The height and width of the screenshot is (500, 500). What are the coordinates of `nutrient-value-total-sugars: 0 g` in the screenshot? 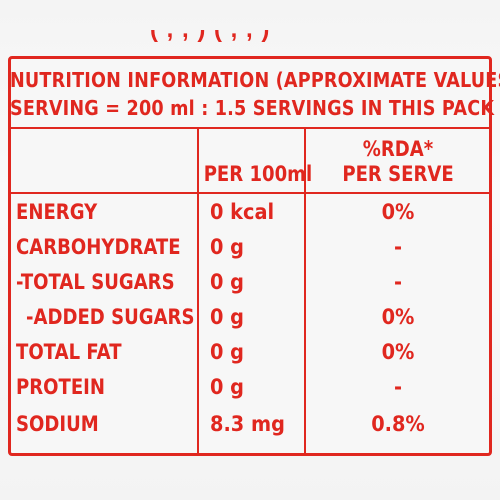 It's located at (227, 282).